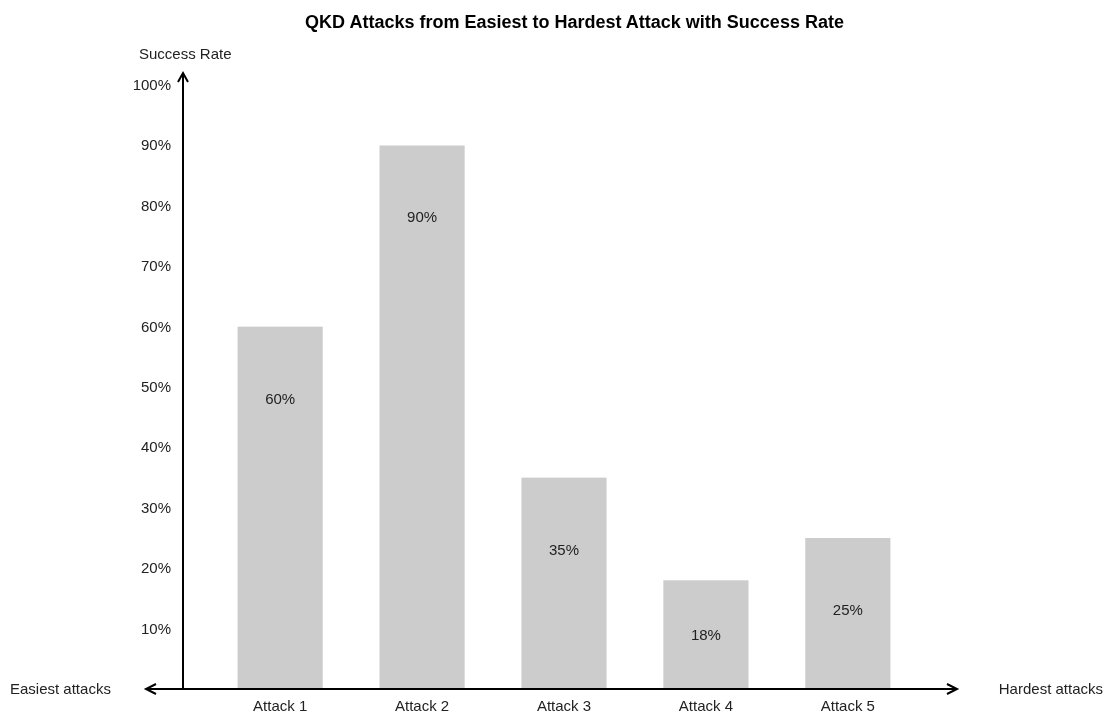 The width and height of the screenshot is (1113, 717). I want to click on data-label: 18%, so click(705, 634).